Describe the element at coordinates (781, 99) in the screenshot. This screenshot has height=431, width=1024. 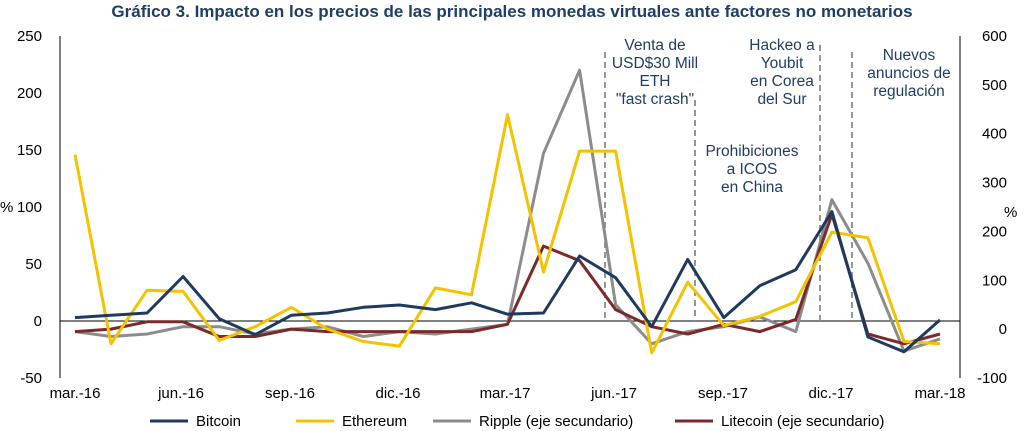
I see `annotation-line: del Sur` at that location.